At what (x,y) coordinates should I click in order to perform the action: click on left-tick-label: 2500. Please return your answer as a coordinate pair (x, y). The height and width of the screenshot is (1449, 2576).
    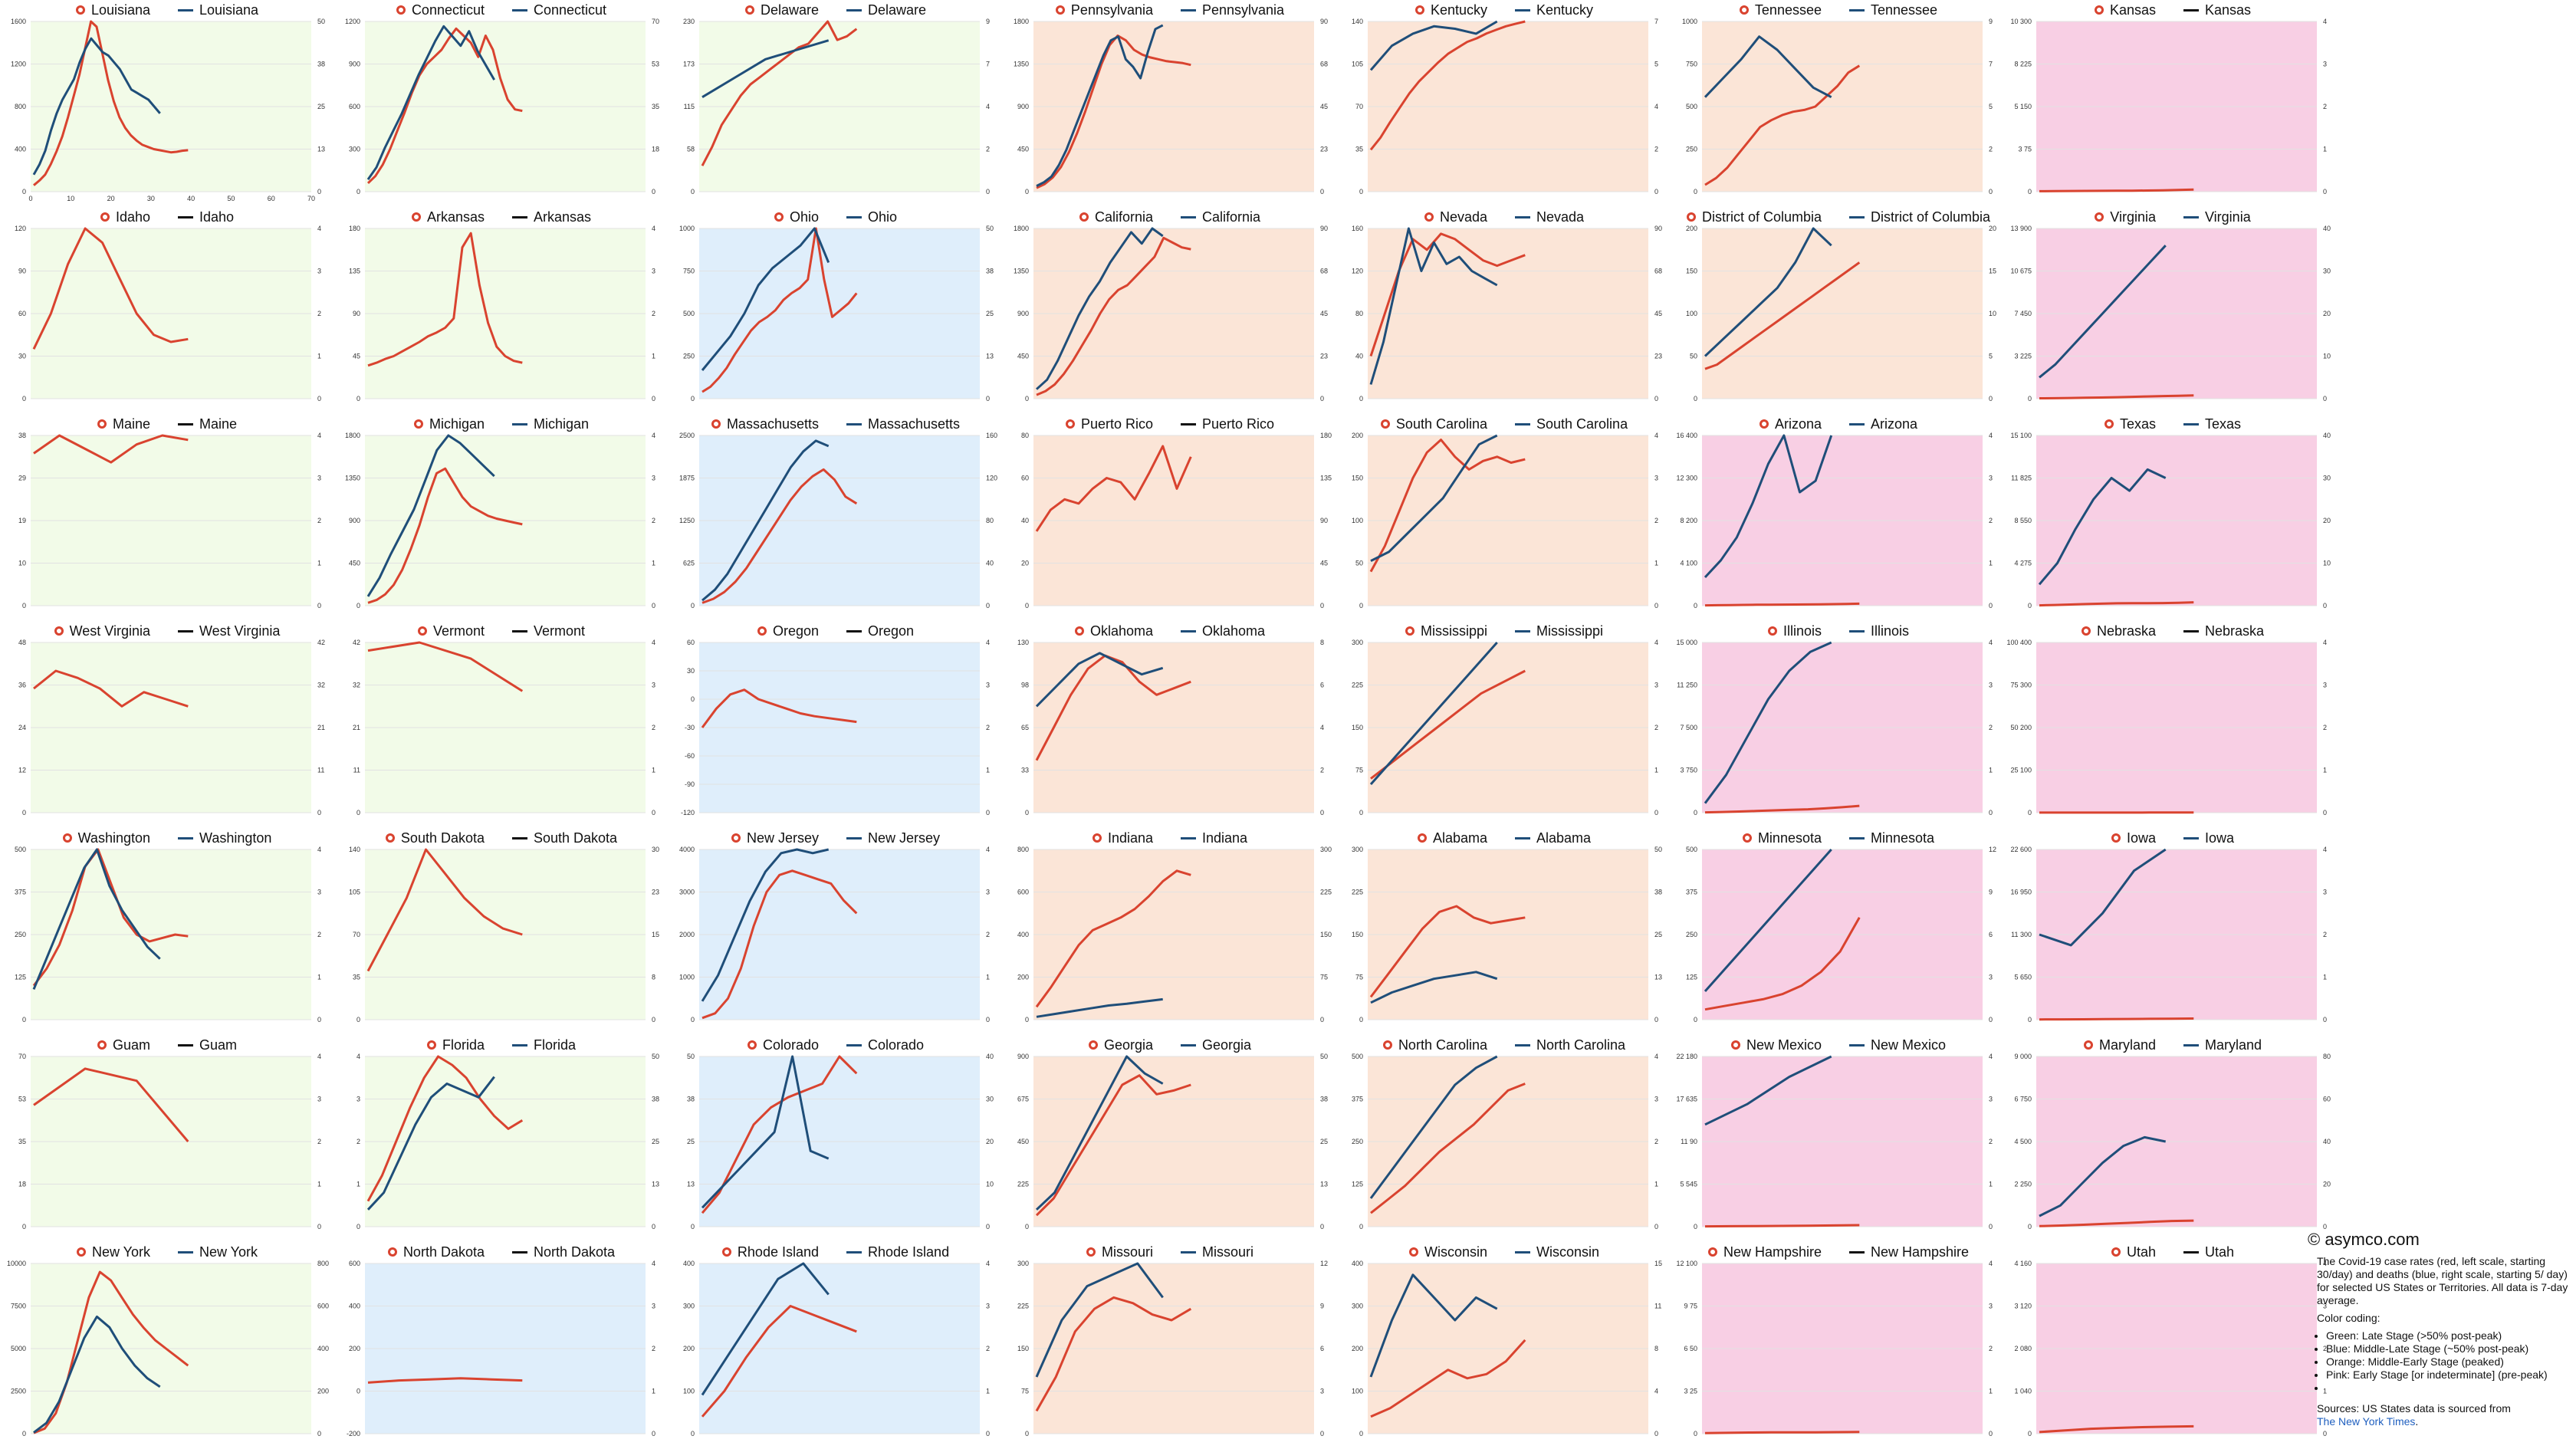
    Looking at the image, I should click on (18, 1391).